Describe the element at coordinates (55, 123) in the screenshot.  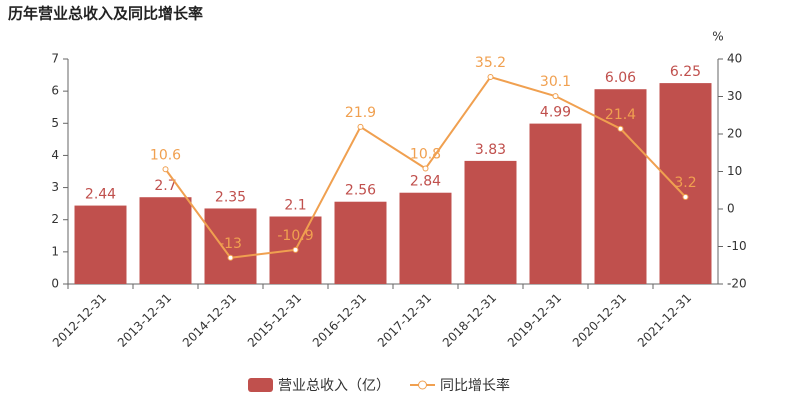
I see `y-tick-label: 5` at that location.